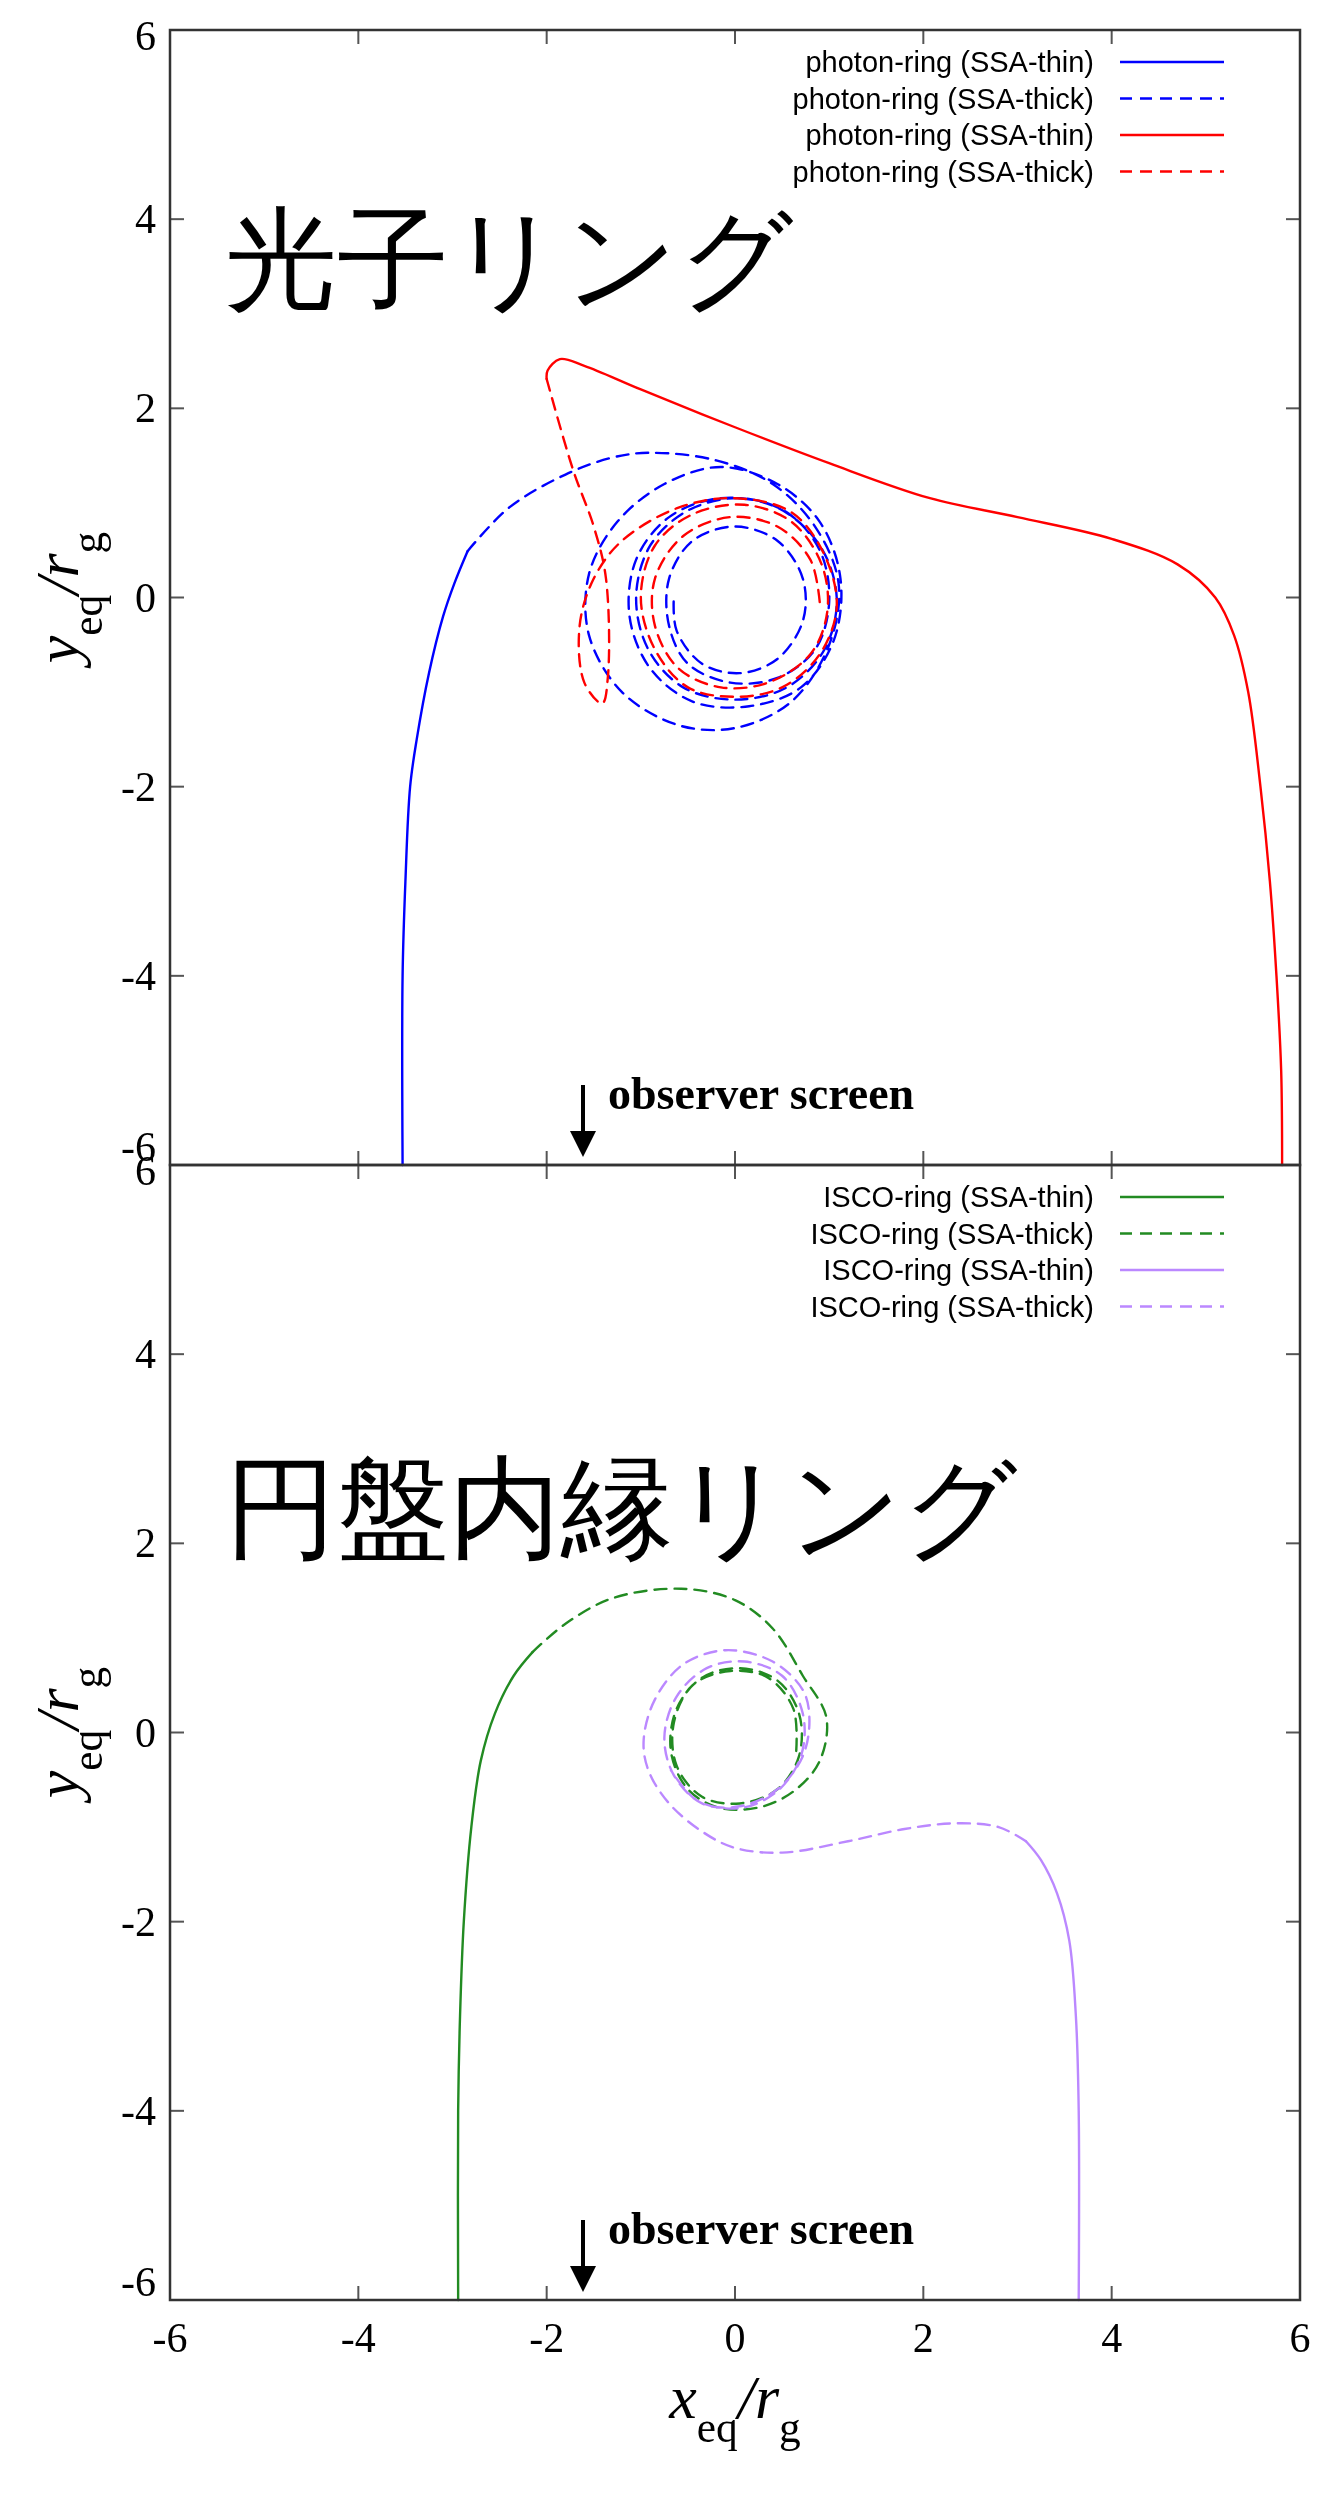 This screenshot has height=2494, width=1343. What do you see at coordinates (509, 259) in the screenshot?
I see `annotation: 光子リング` at bounding box center [509, 259].